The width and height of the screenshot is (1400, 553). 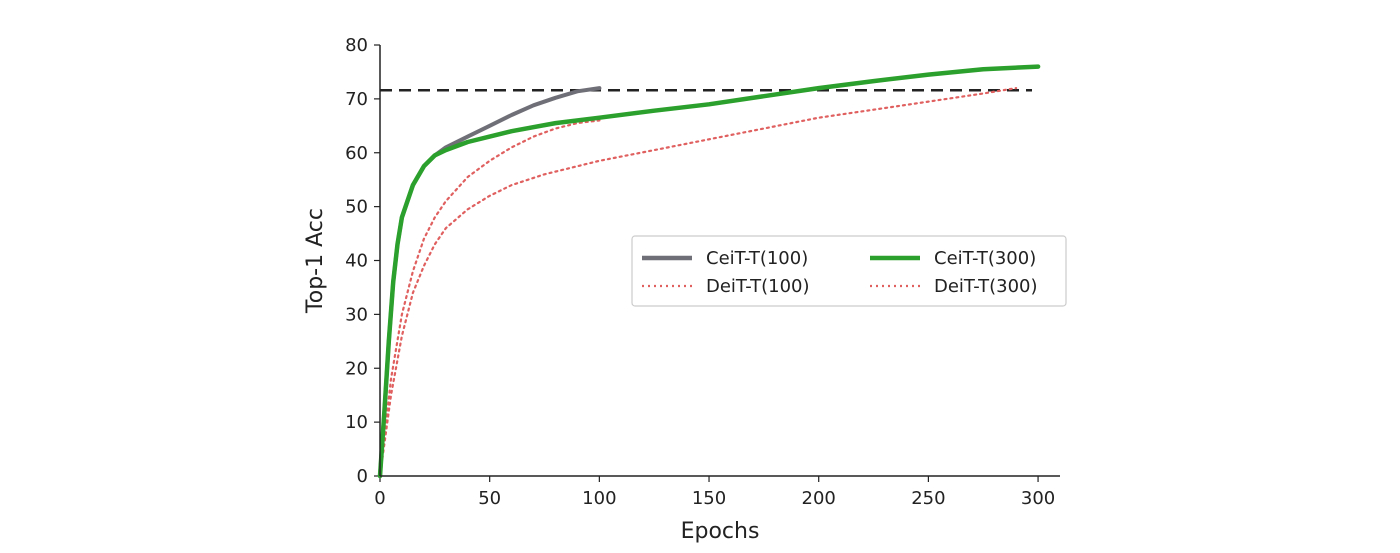 What do you see at coordinates (362, 476) in the screenshot?
I see `y-tick-label: 0` at bounding box center [362, 476].